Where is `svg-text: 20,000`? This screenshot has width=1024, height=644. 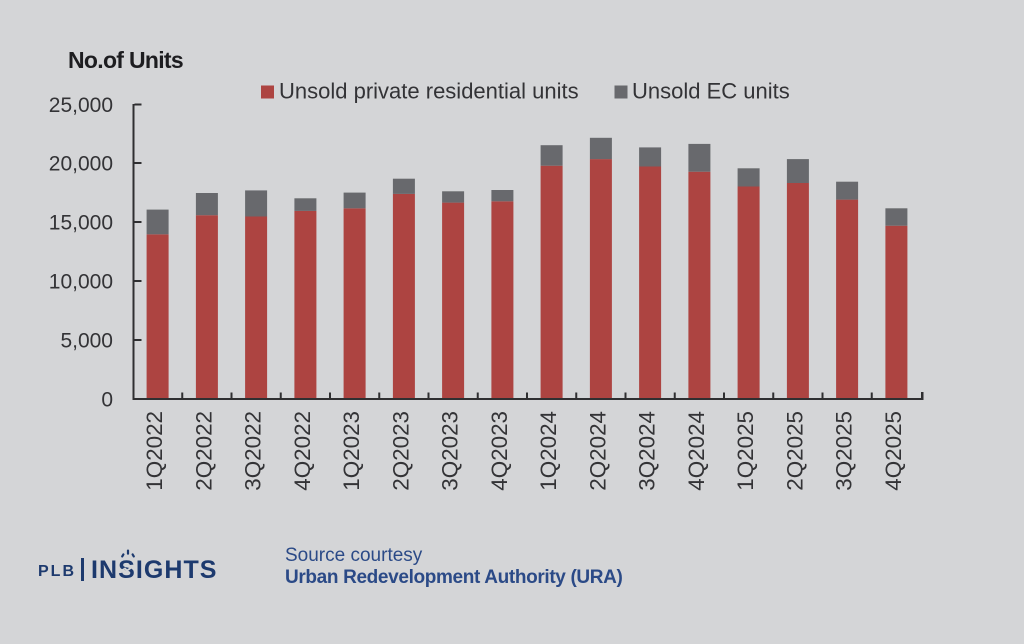
svg-text: 20,000 is located at coordinates (81, 164).